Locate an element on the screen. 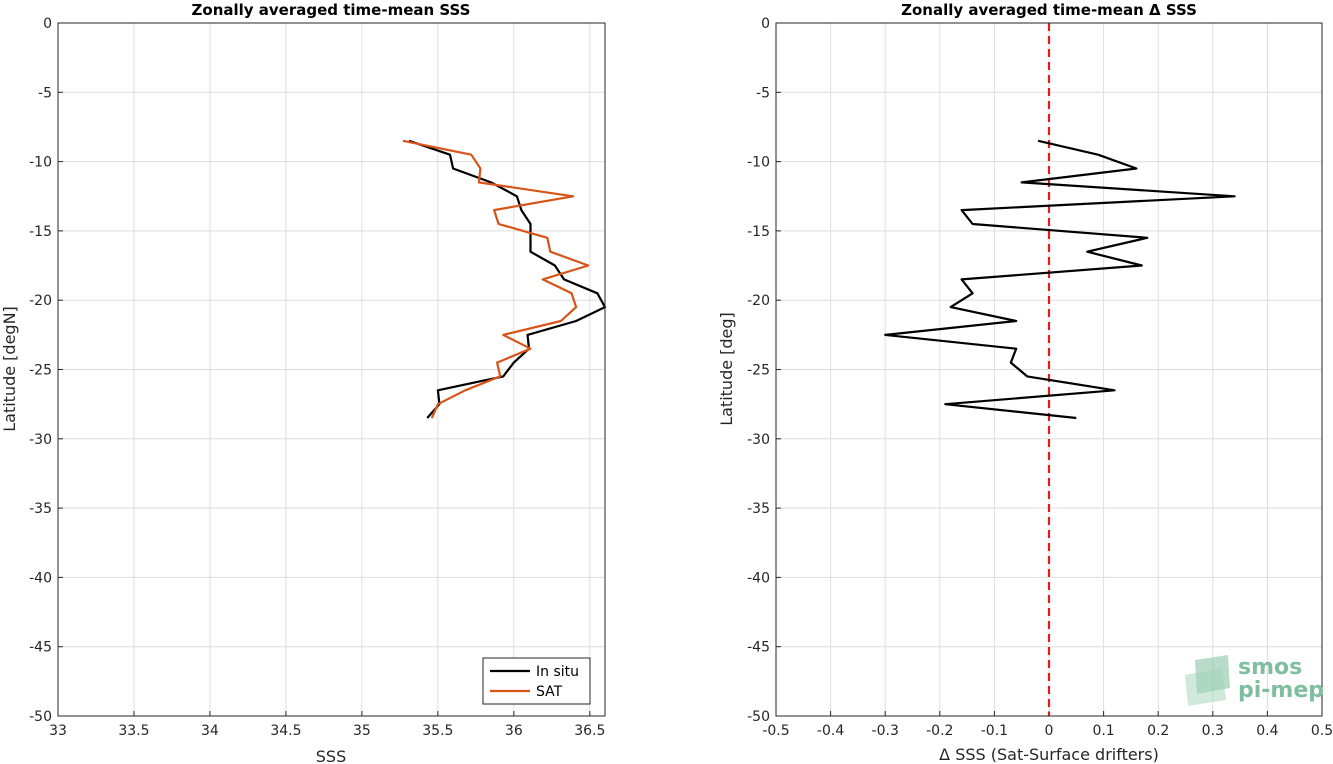 Image resolution: width=1333 pixels, height=764 pixels. x-tick-label: 0 is located at coordinates (1049, 731).